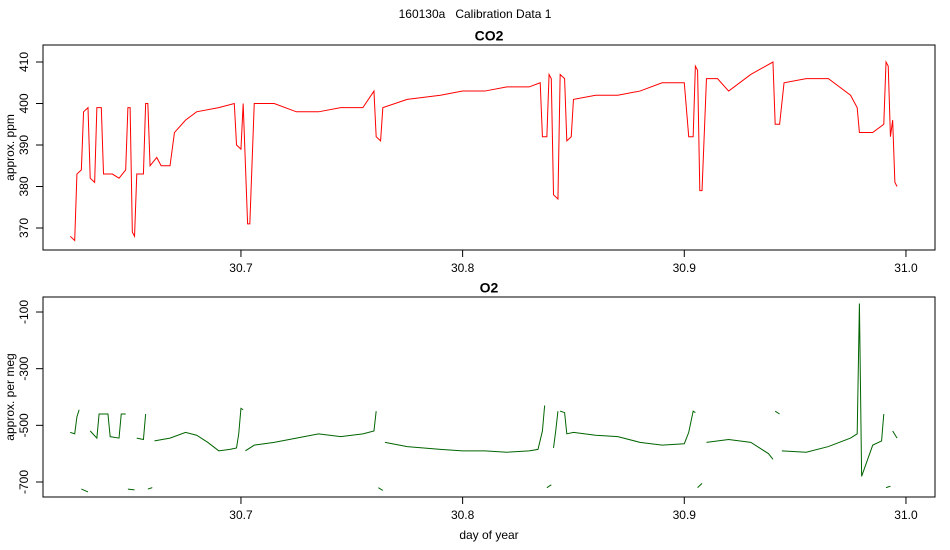 This screenshot has height=550, width=950. I want to click on panel-title: CO2, so click(489, 36).